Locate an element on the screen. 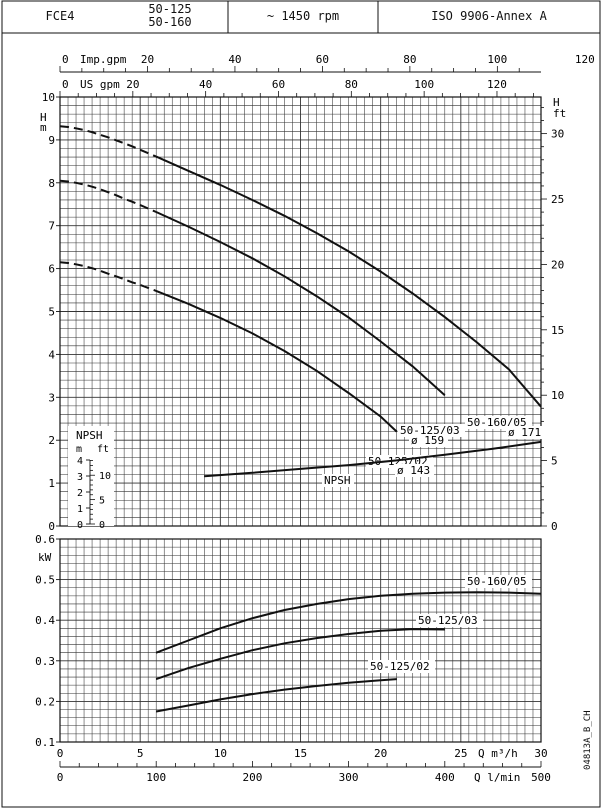  ft-tick-label: 10 is located at coordinates (557, 395).